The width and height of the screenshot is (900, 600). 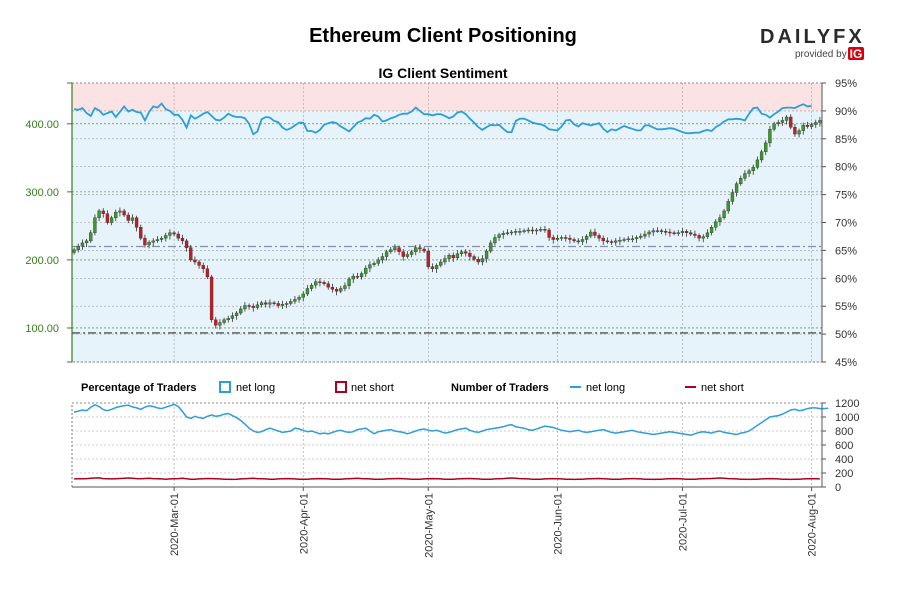 I want to click on ig-logo-badge, so click(x=856, y=53).